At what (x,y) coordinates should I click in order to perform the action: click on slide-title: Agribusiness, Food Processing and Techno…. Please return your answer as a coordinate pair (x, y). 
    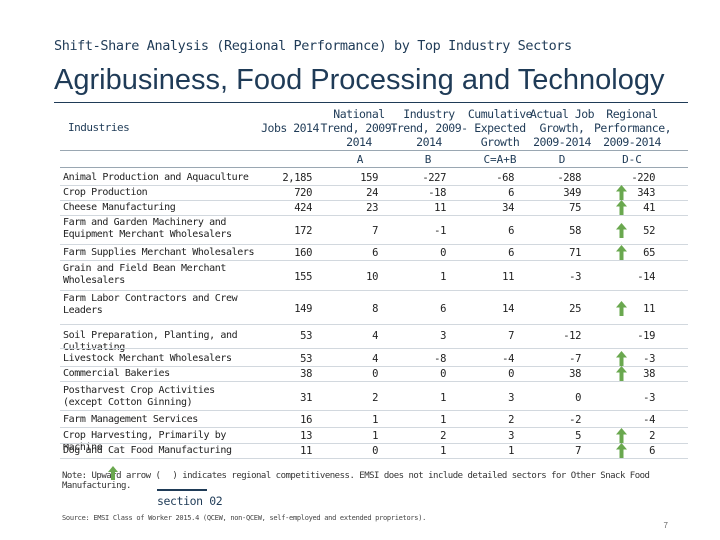
    Looking at the image, I should click on (359, 80).